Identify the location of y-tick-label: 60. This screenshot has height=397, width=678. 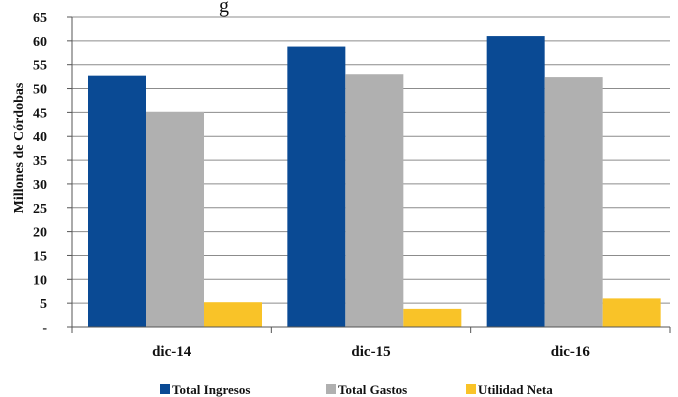
(40, 42).